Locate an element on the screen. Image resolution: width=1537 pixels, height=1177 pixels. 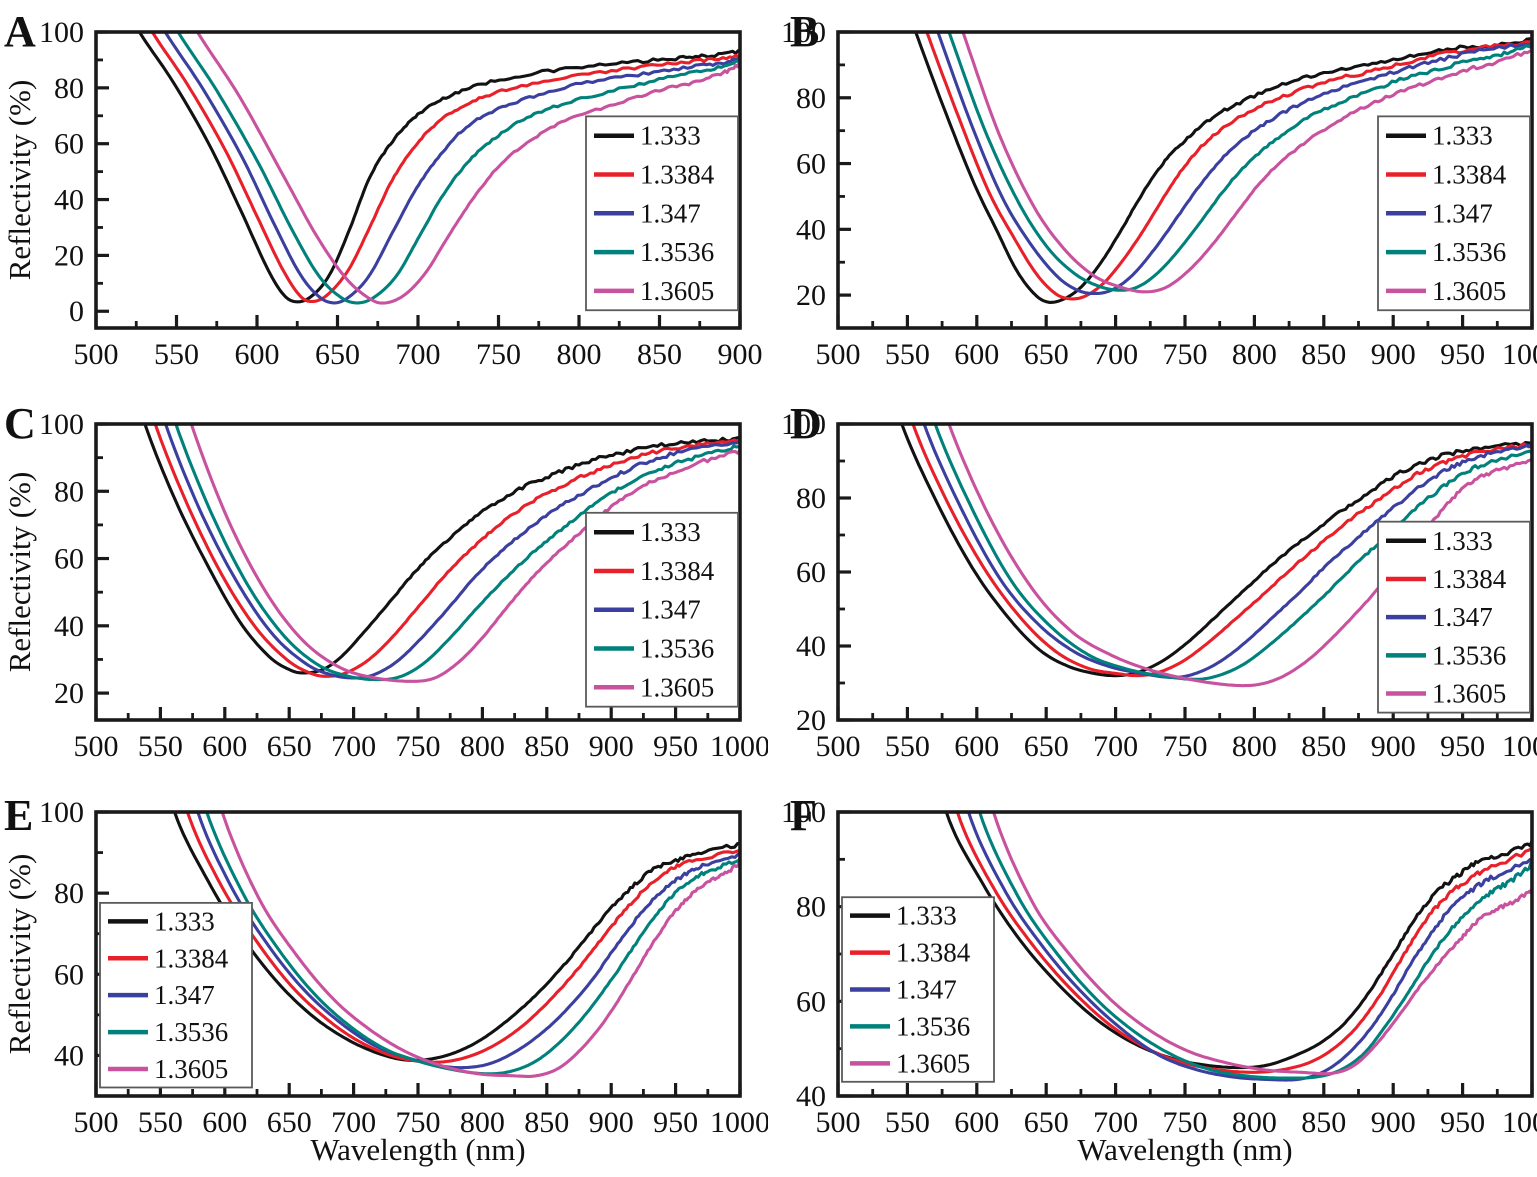
axis-group: 500 550 600 650 700 750 800 850 900 0 20 40 60 80 100 is located at coordinates (401, 193).